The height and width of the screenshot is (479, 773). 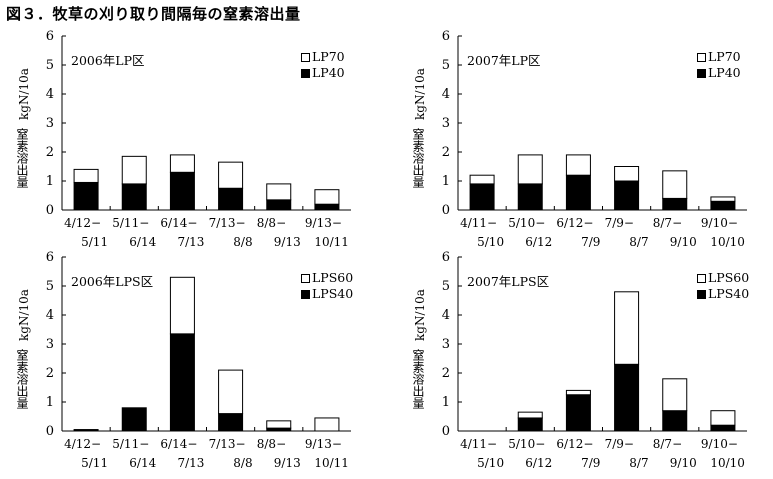 I want to click on legend: LP70 LP40, so click(x=719, y=65).